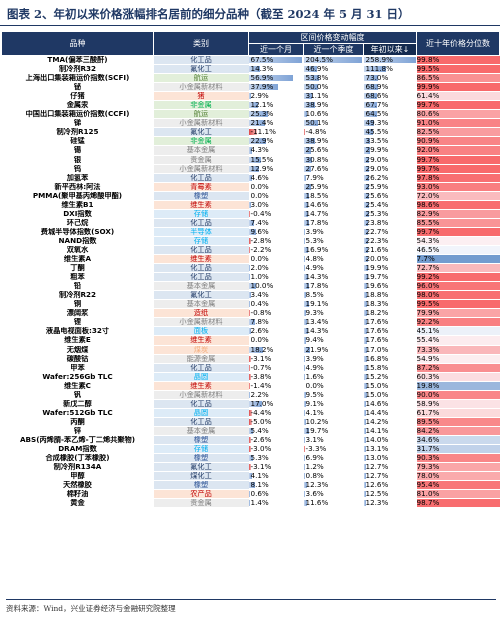 This screenshot has height=620, width=500. Describe the element at coordinates (261, 213) in the screenshot. I see `row-one-month-value: -0.4%` at that location.